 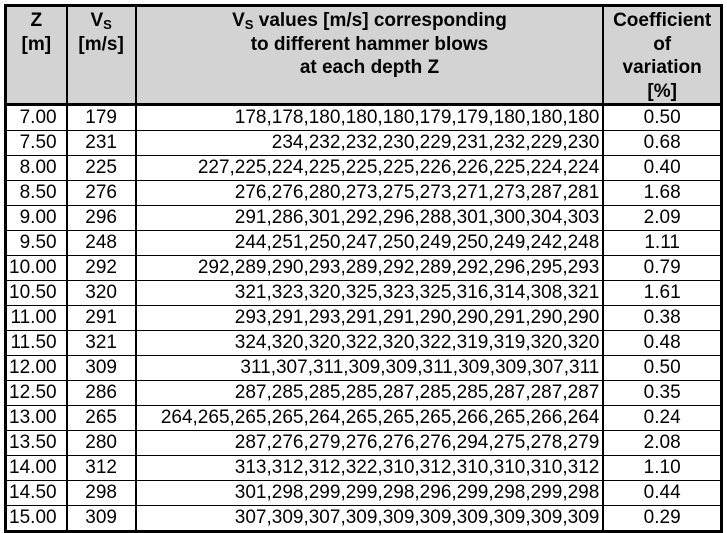 What do you see at coordinates (662, 218) in the screenshot?
I see `cov-cell: 2.09` at bounding box center [662, 218].